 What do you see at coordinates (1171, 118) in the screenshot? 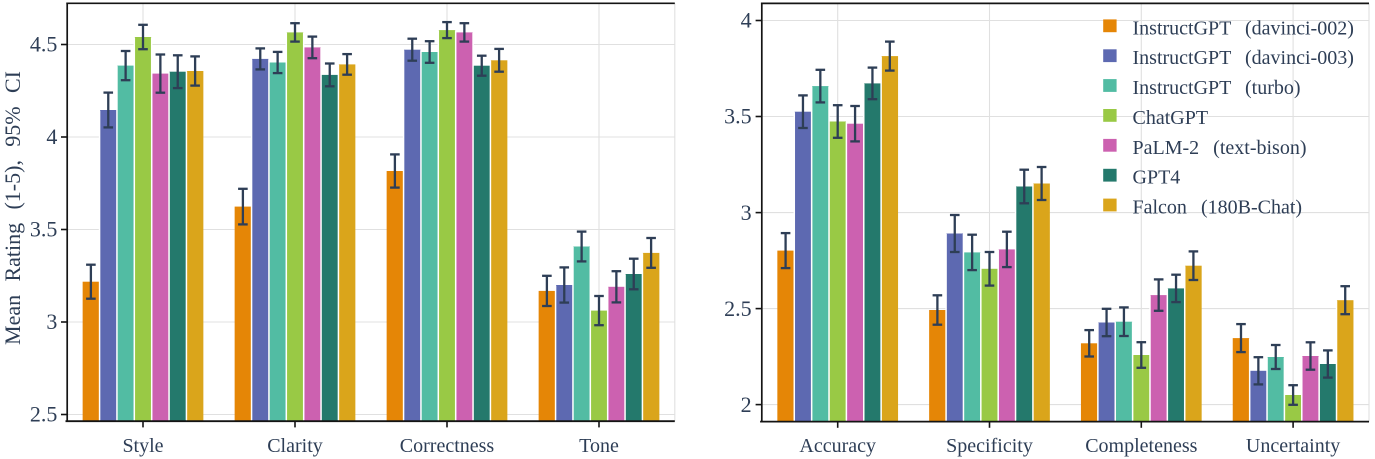
I see `svg-text: ChatGPT` at bounding box center [1171, 118].